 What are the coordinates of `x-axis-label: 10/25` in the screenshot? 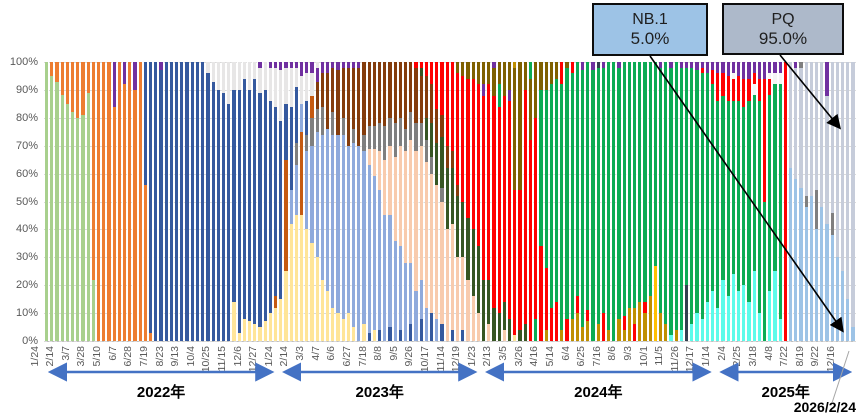 It's located at (206, 359).